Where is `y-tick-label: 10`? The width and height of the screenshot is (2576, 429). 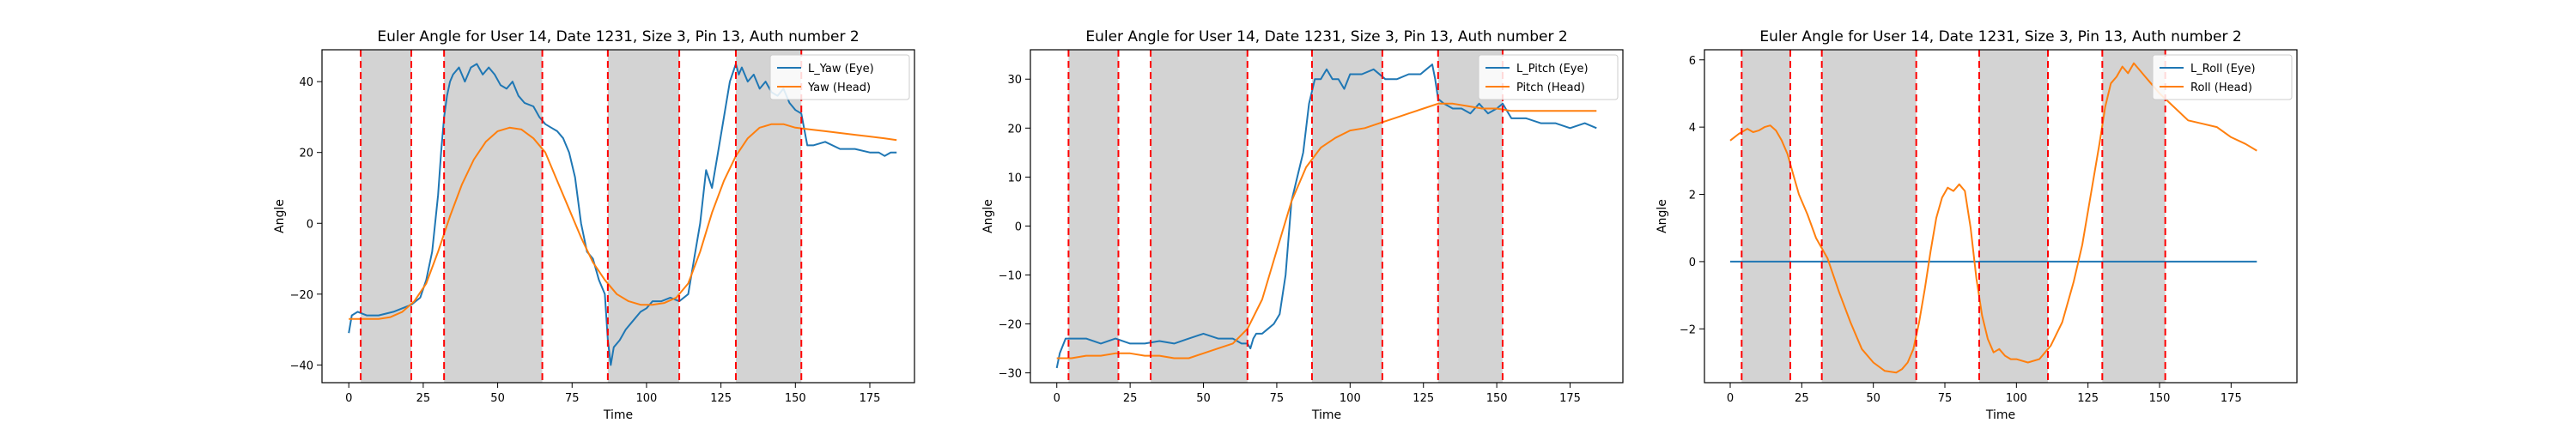 y-tick-label: 10 is located at coordinates (1014, 178).